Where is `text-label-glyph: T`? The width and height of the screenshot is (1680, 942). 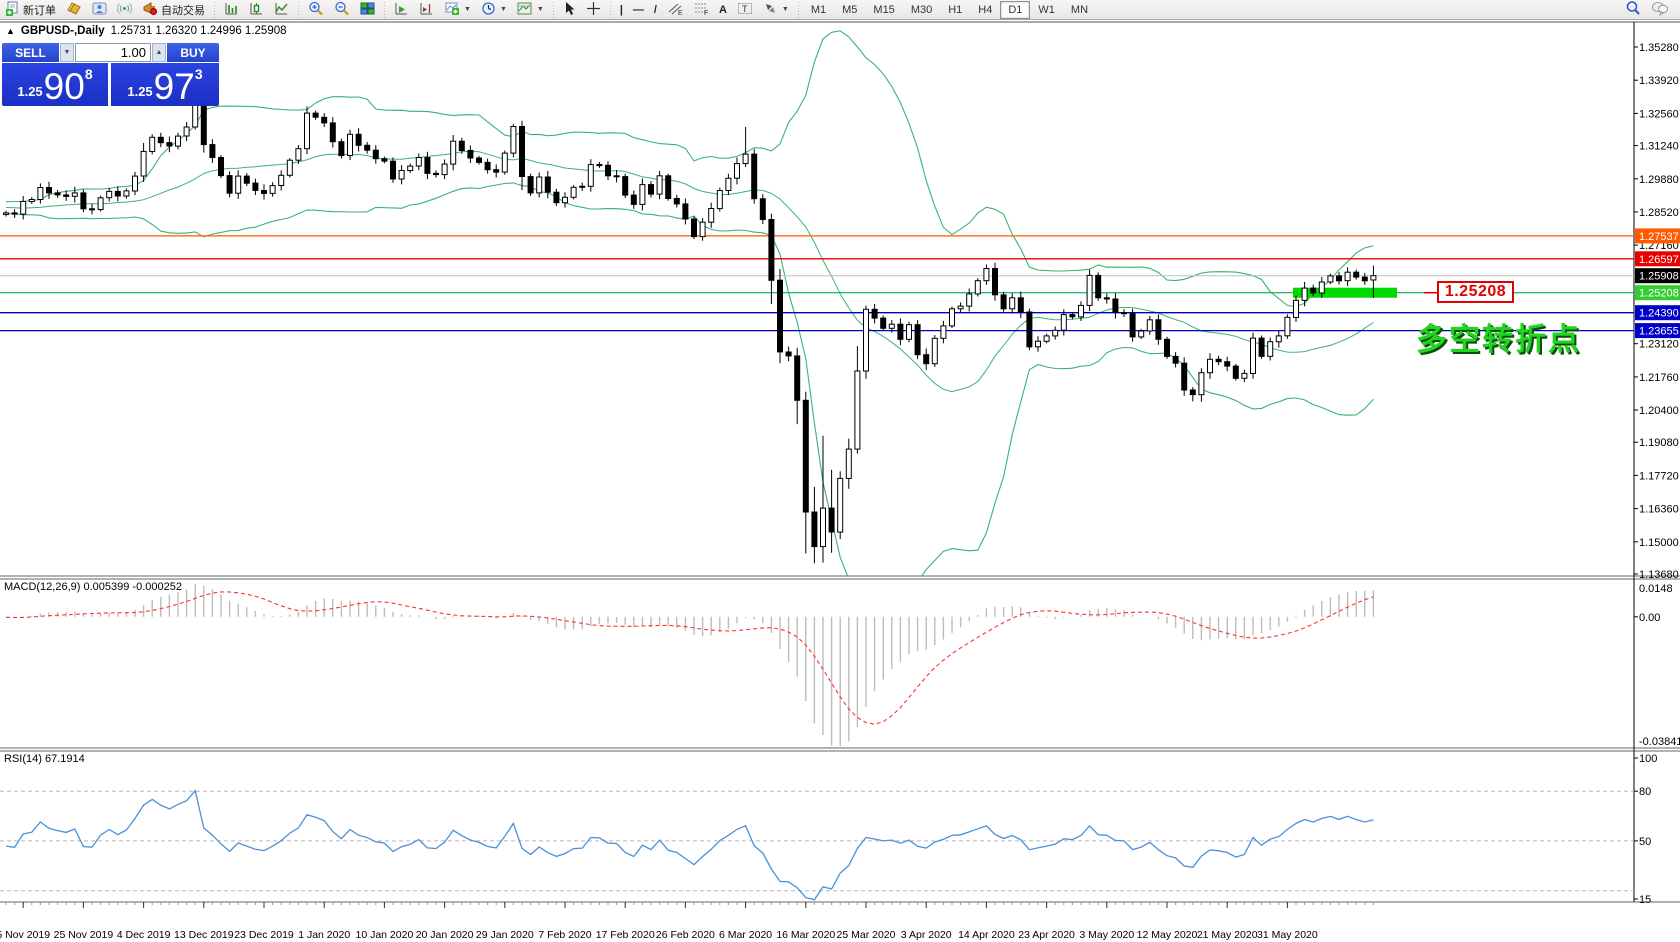
text-label-glyph: T is located at coordinates (745, 9).